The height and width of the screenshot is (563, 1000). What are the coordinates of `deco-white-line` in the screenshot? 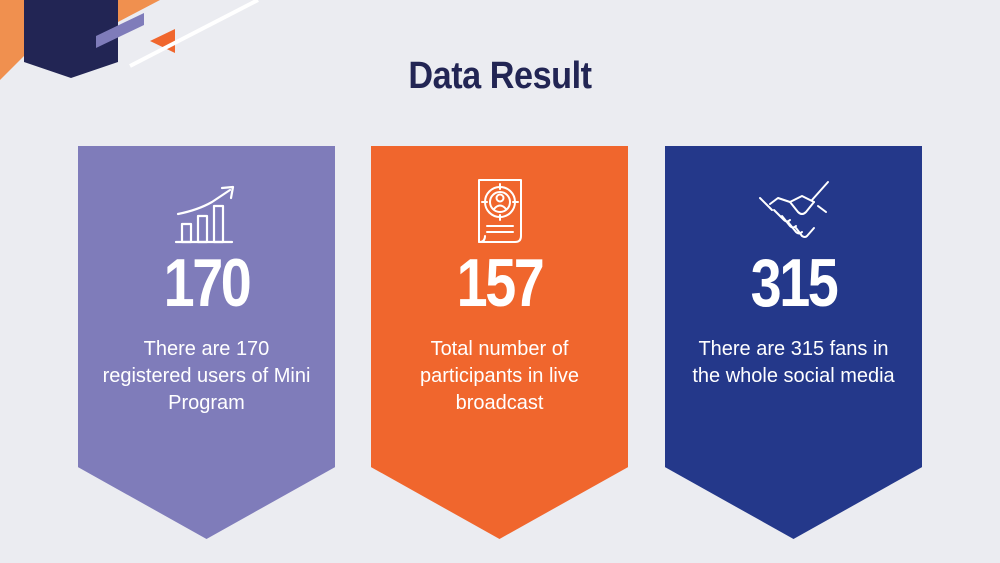 It's located at (194, 34).